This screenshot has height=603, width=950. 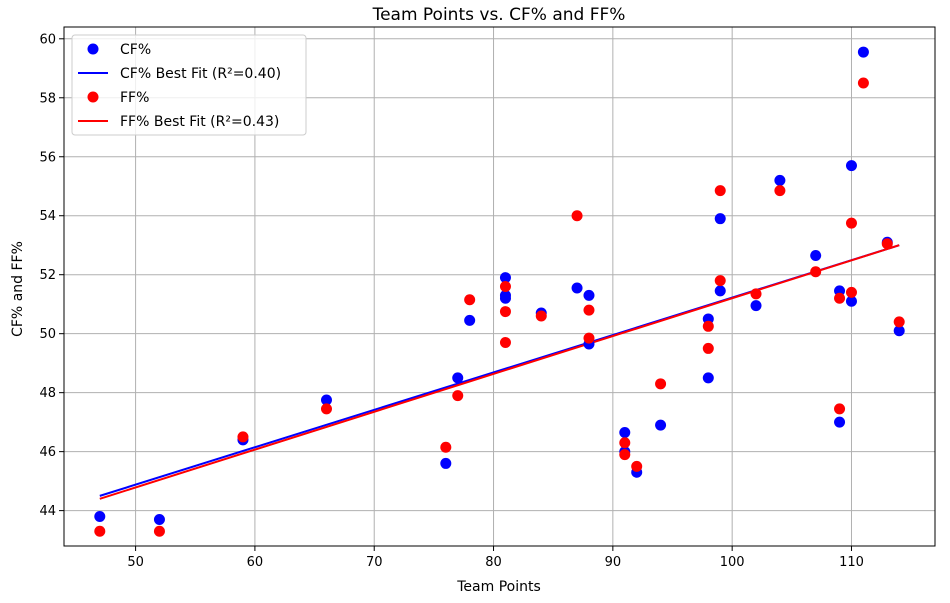 I want to click on y-tick-label: 52, so click(x=47, y=275).